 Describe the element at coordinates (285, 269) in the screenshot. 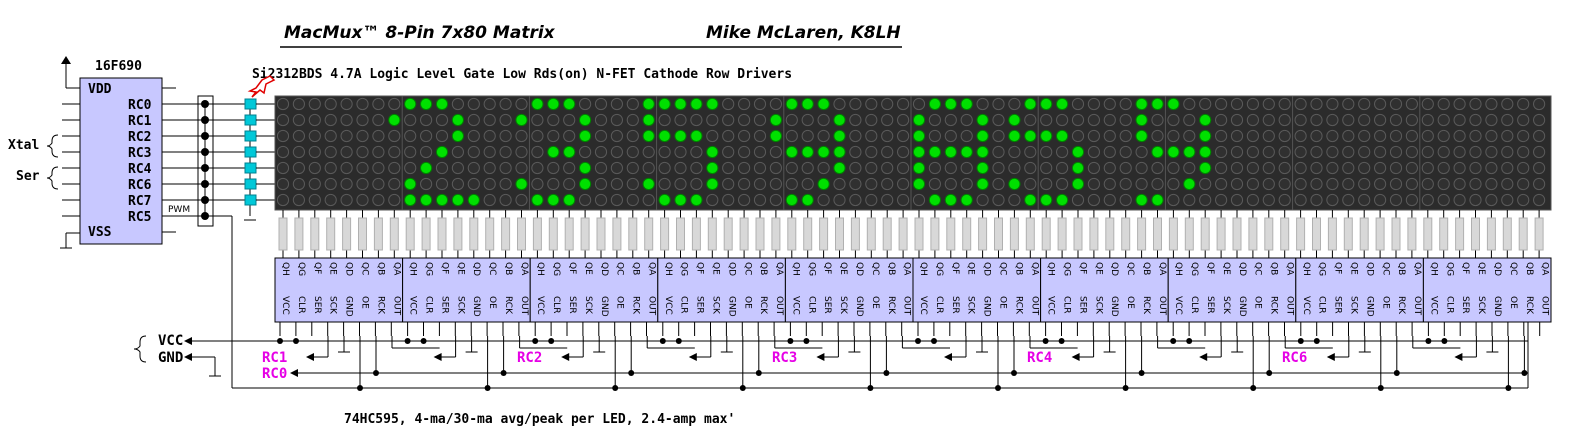

I see `chip-pin-top: QH` at that location.